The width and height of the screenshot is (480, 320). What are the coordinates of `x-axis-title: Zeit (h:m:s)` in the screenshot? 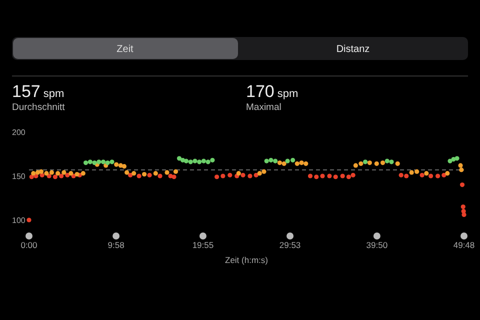 It's located at (246, 260).